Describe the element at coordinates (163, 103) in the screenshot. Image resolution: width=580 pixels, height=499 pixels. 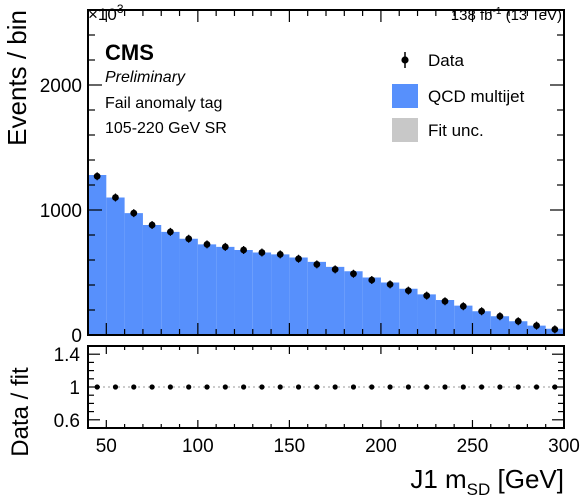
I see `annotation-line-1: Fail anomaly tag` at that location.